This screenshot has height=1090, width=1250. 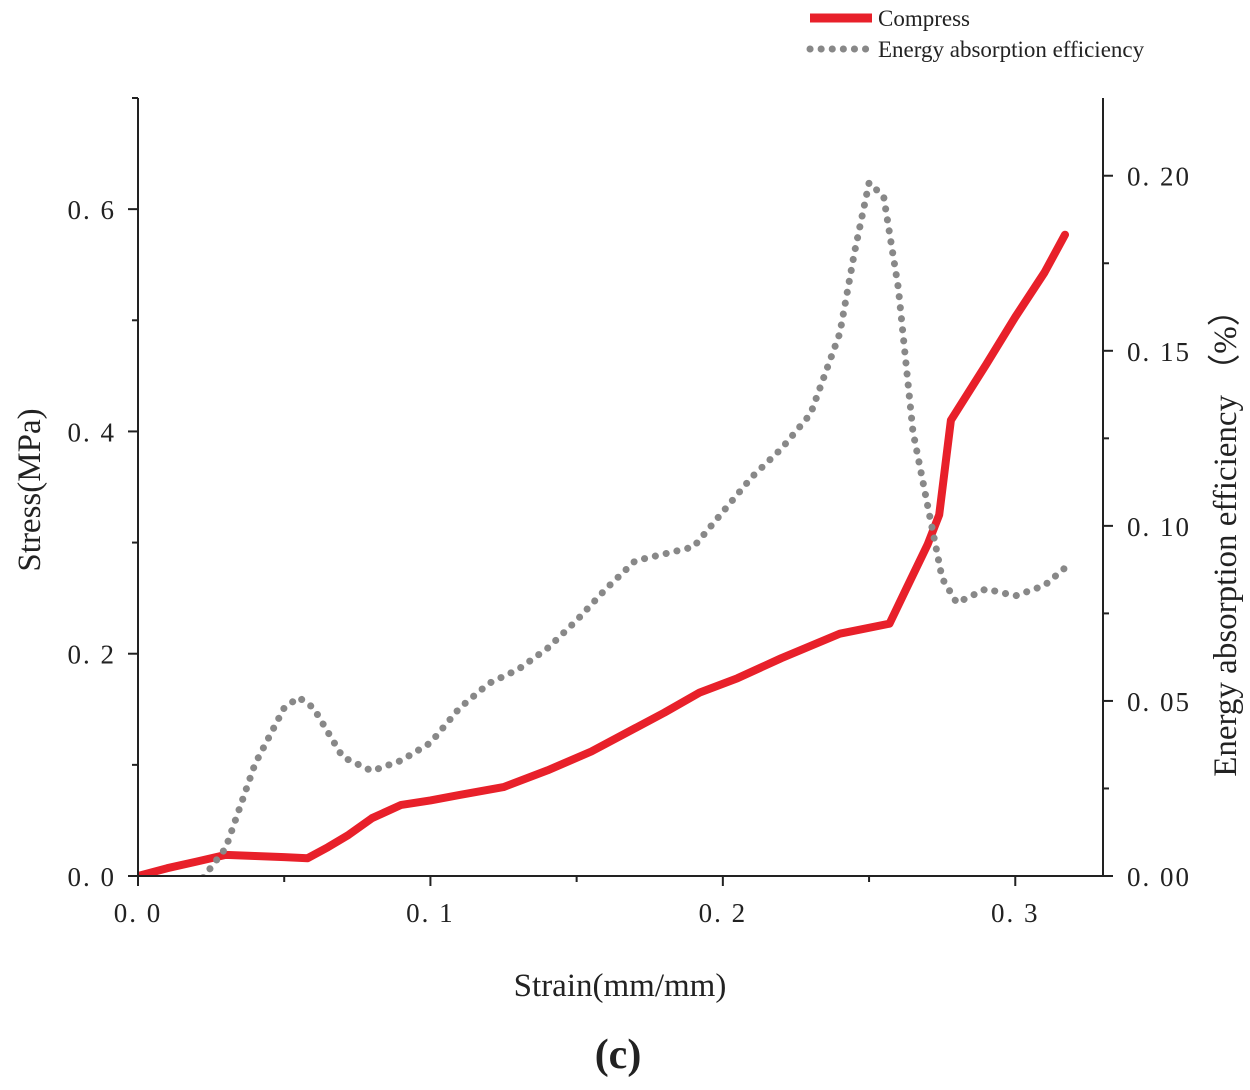 What do you see at coordinates (975, 34) in the screenshot?
I see `legend: Compress Energy absorption efficiency` at bounding box center [975, 34].